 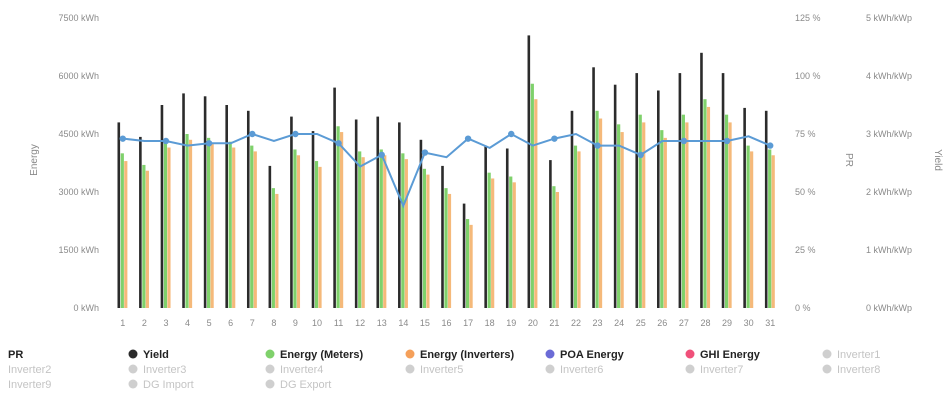 I want to click on legend-label: PR, so click(x=15, y=355).